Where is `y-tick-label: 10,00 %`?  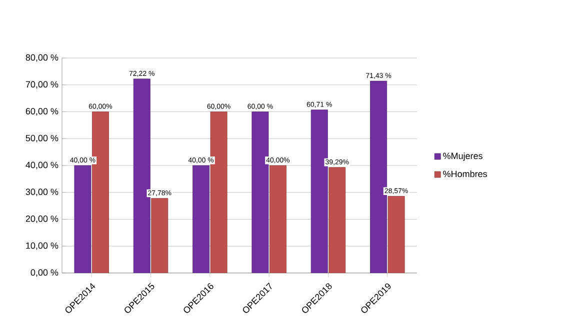 y-tick-label: 10,00 % is located at coordinates (42, 246).